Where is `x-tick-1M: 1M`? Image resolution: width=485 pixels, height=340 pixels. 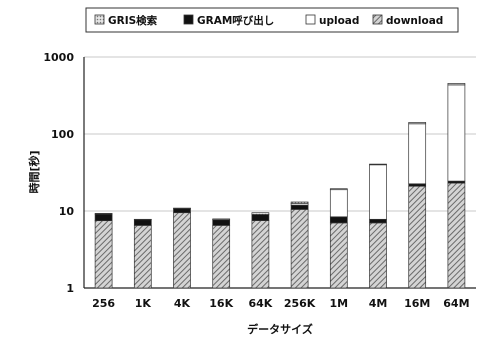 x-tick-1M: 1M is located at coordinates (338, 303).